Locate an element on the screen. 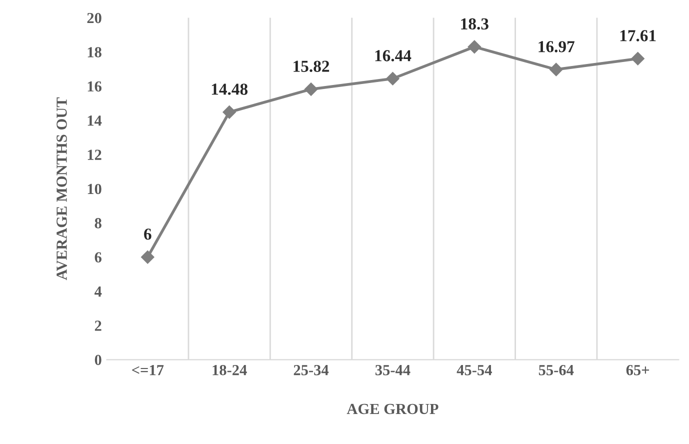 This screenshot has width=689, height=444. x-tick-label: <=17 is located at coordinates (148, 370).